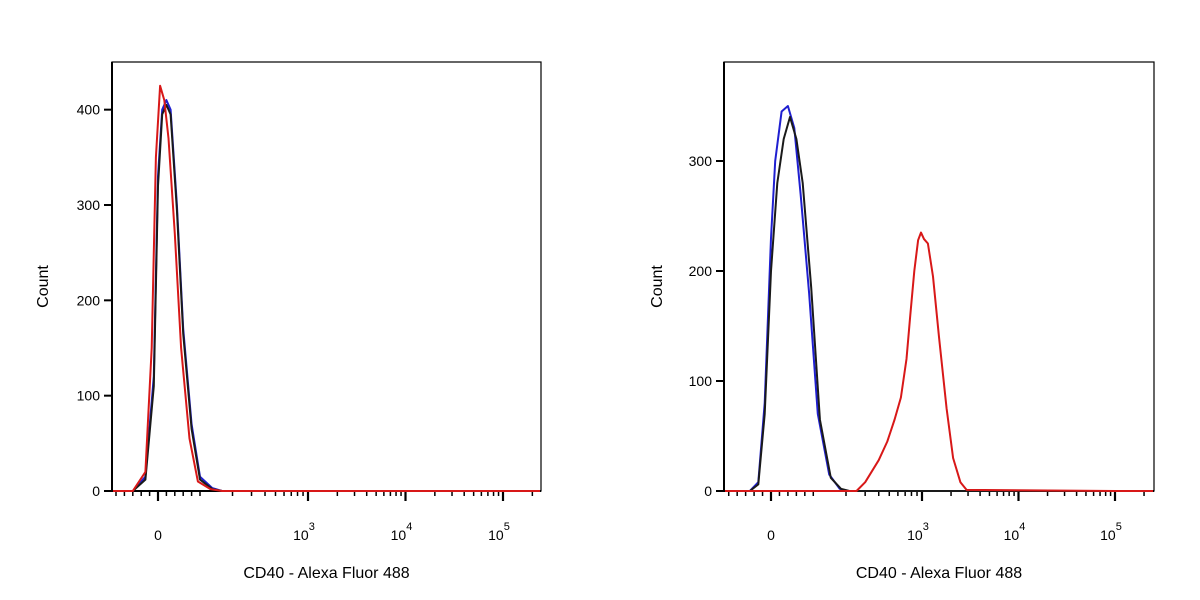 The width and height of the screenshot is (1200, 600). Describe the element at coordinates (89, 110) in the screenshot. I see `y-tick-label: 400` at that location.